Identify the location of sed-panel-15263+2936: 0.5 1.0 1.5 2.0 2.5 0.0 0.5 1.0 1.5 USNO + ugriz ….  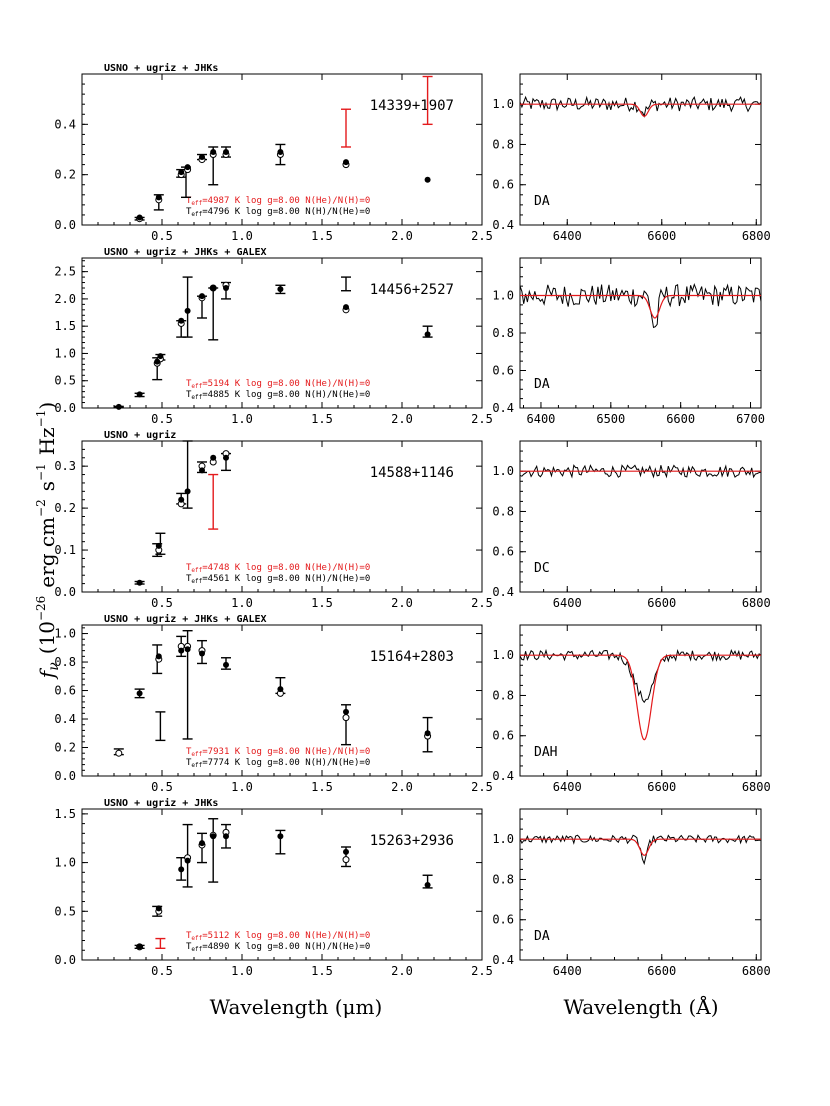
(273, 887).